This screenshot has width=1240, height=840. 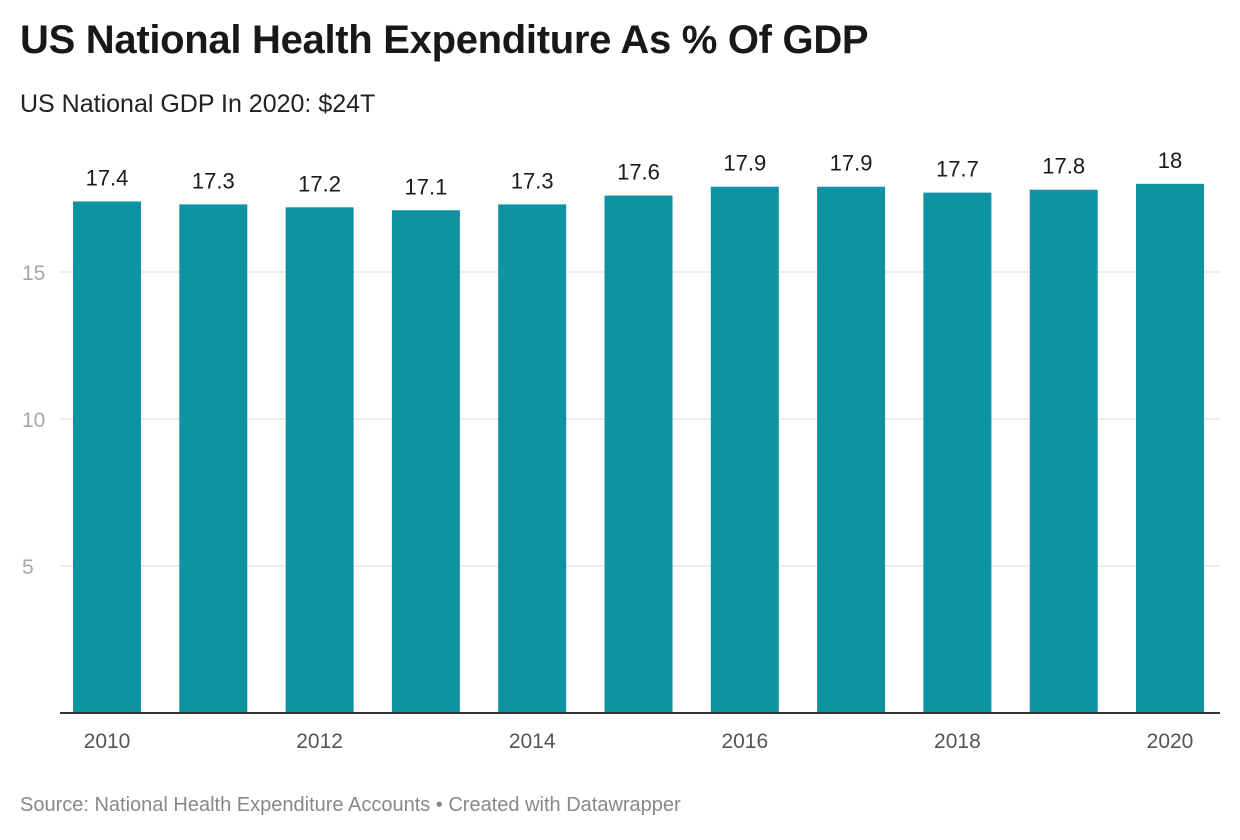 I want to click on bar-2020, so click(x=1170, y=448).